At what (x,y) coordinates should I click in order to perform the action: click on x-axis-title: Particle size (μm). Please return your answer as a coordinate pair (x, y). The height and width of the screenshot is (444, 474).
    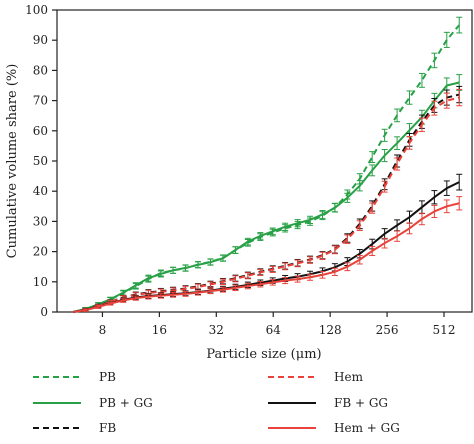
    Looking at the image, I should click on (263, 354).